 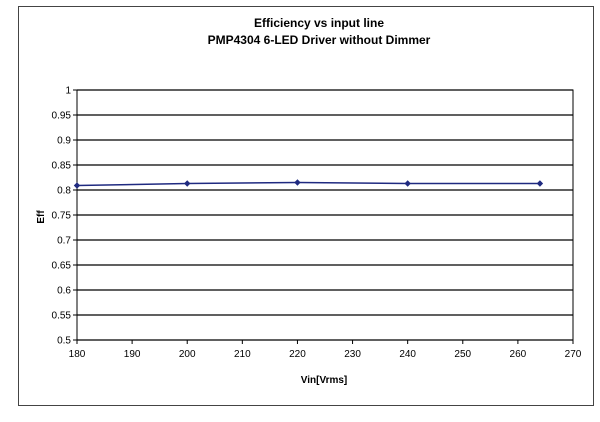 I want to click on y-tick-label: 0.5, so click(x=64, y=341).